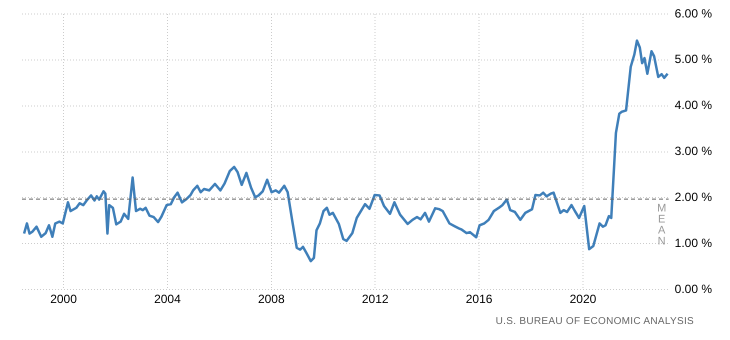  I want to click on text: U.S. BUREAU OF ECONOMIC ANALYSIS, so click(595, 321).